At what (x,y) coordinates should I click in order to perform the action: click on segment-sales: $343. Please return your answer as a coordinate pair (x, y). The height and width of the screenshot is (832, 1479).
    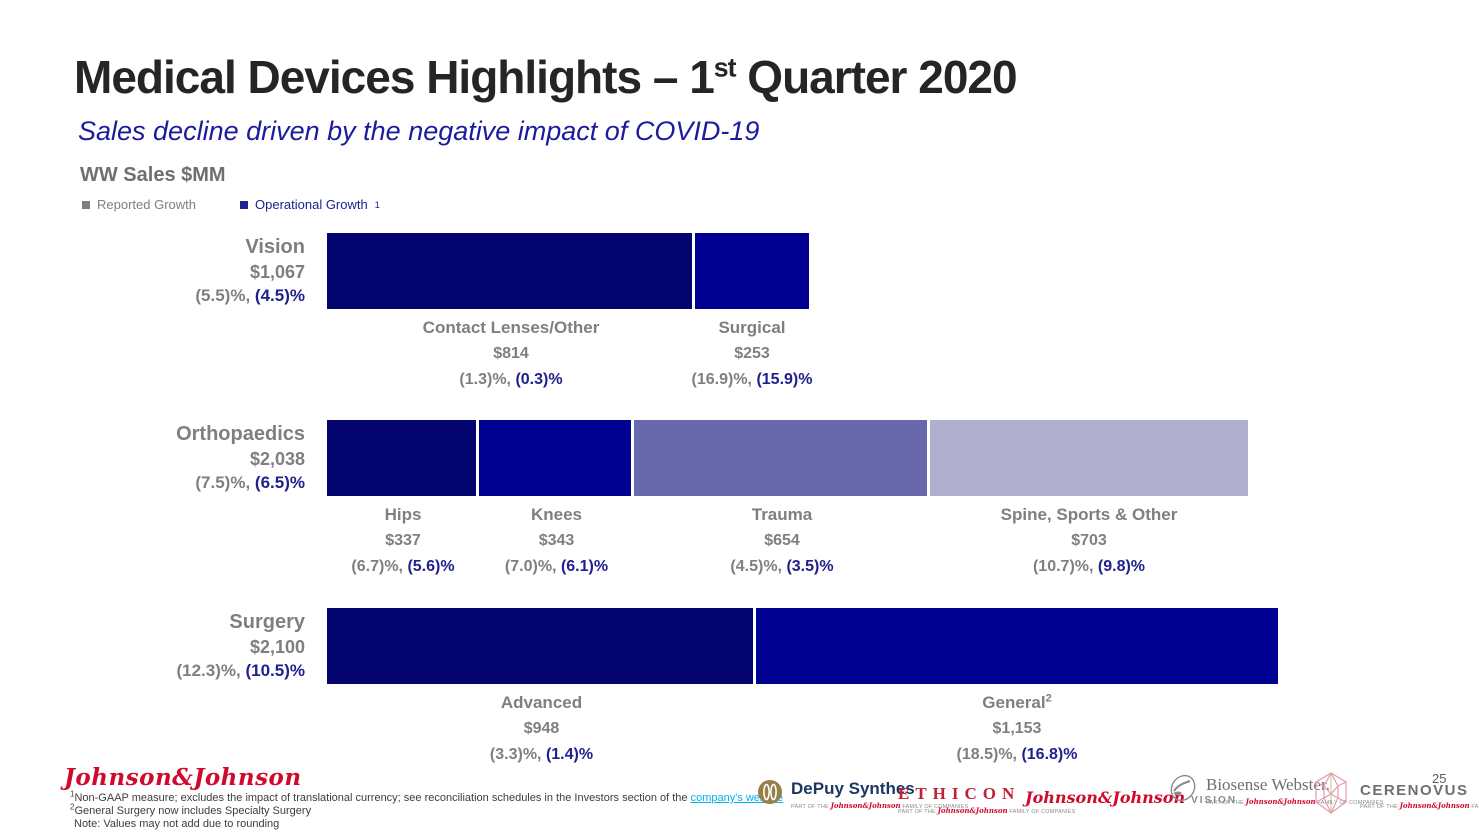
    Looking at the image, I should click on (556, 540).